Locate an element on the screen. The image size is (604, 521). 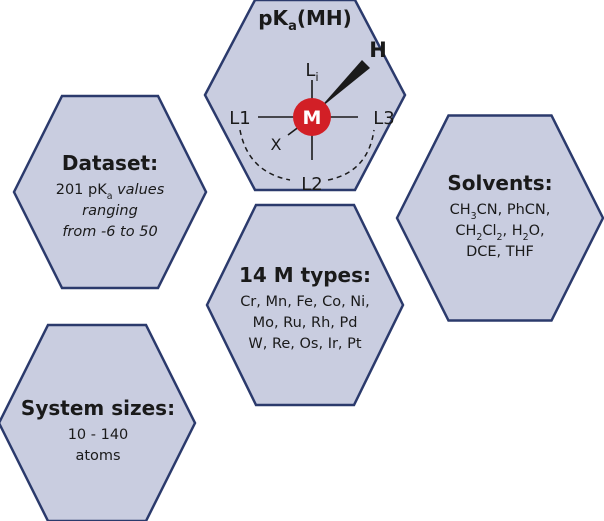
text-segment: 14 M types: is located at coordinates (305, 275).